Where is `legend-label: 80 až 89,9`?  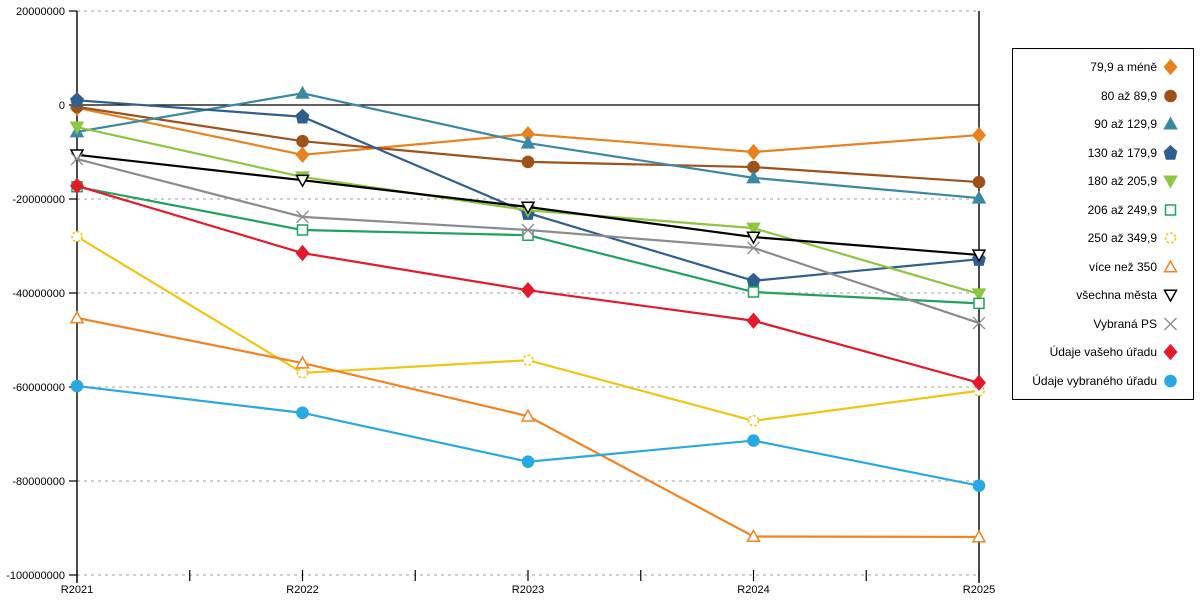 legend-label: 80 až 89,9 is located at coordinates (1128, 95).